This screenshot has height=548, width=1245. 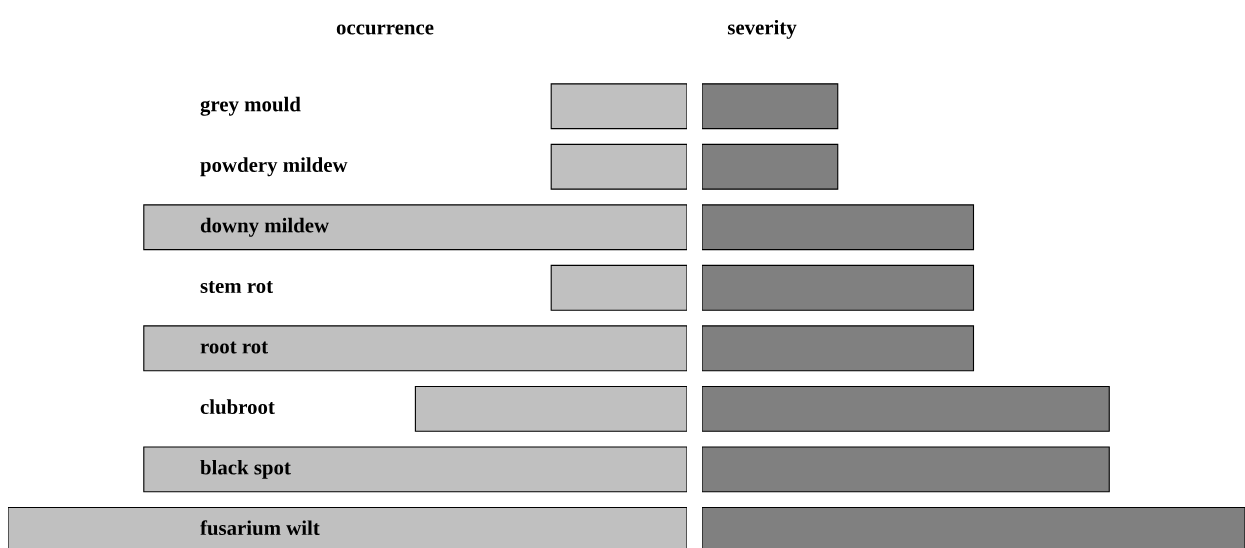 What do you see at coordinates (274, 167) in the screenshot?
I see `y-tick-label: powdery mildew` at bounding box center [274, 167].